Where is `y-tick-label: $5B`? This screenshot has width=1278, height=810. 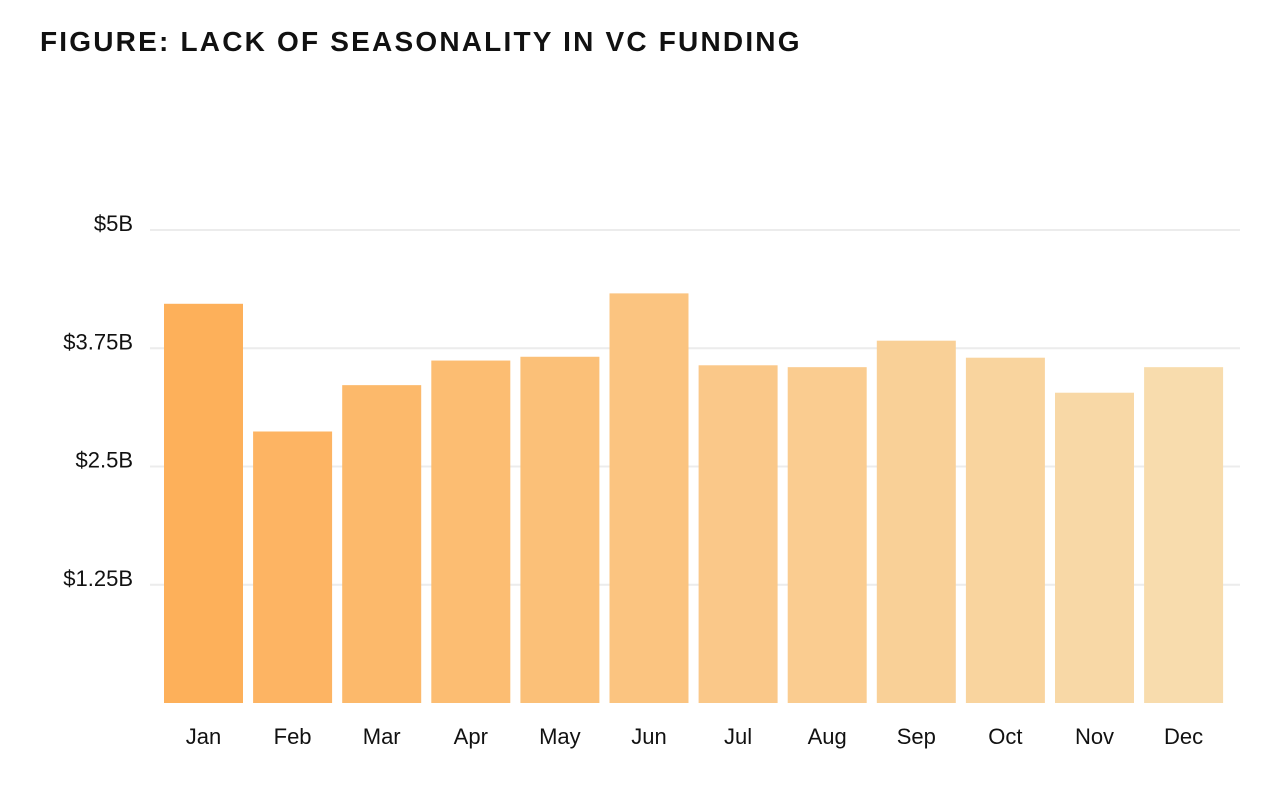
y-tick-label: $5B is located at coordinates (113, 223).